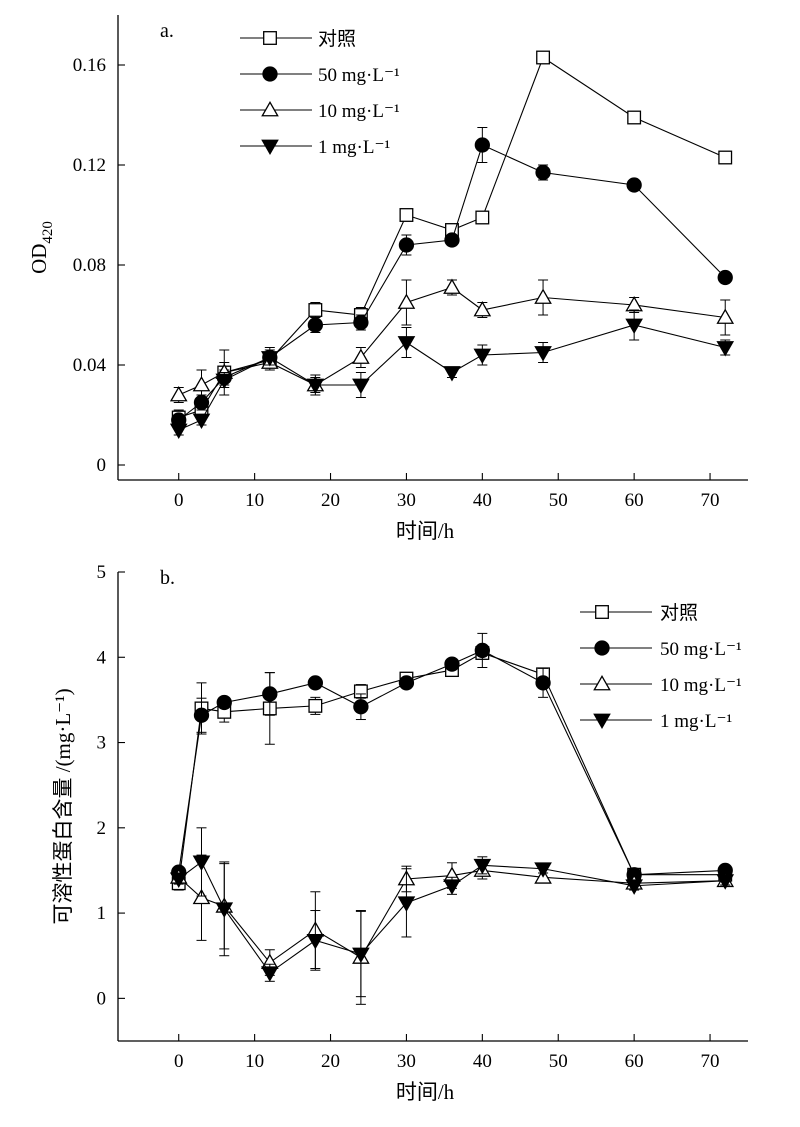 Image resolution: width=800 pixels, height=1127 pixels. Describe the element at coordinates (359, 75) in the screenshot. I see `legend-label: 50 mg·L⁻¹` at that location.